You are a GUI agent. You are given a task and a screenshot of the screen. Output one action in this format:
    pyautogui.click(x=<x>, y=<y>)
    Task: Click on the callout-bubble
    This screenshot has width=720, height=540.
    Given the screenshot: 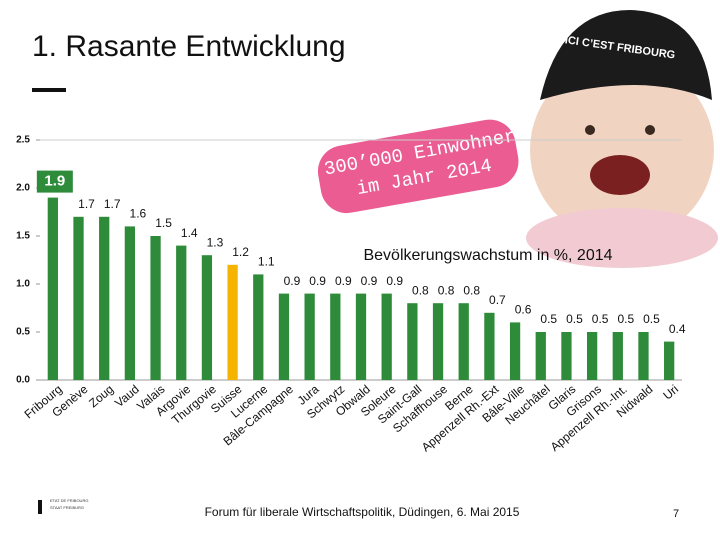 What is the action you would take?
    pyautogui.click(x=418, y=166)
    